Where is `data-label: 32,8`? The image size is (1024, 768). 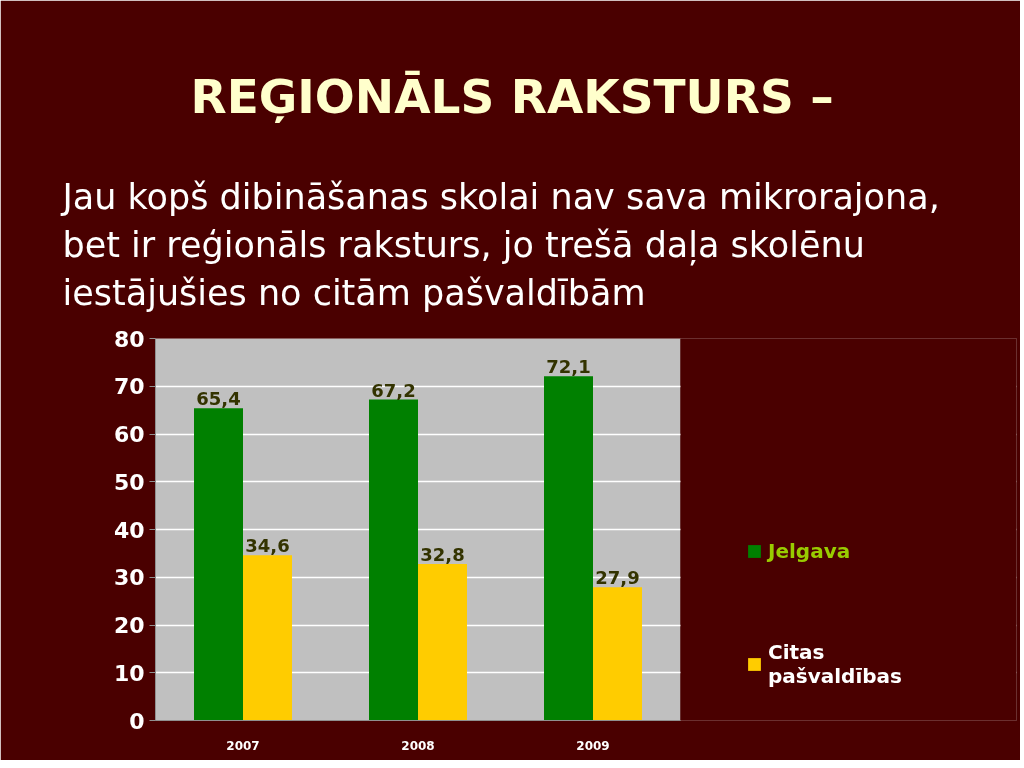 data-label: 32,8 is located at coordinates (442, 554).